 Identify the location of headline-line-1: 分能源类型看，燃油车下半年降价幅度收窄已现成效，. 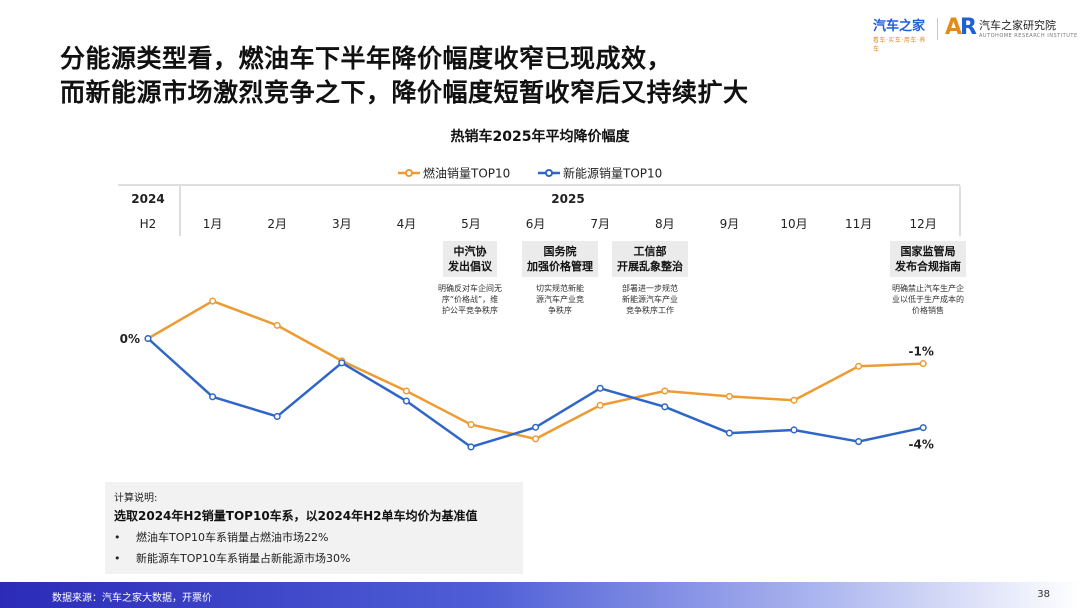
(366, 58).